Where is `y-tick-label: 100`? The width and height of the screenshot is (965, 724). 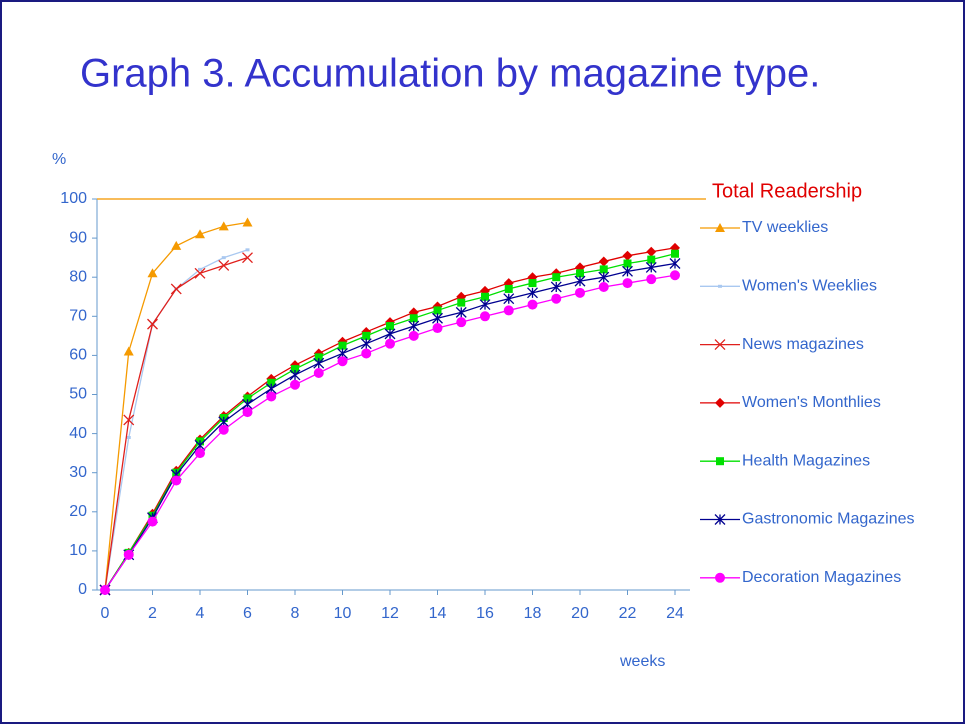
y-tick-label: 100 is located at coordinates (73, 198).